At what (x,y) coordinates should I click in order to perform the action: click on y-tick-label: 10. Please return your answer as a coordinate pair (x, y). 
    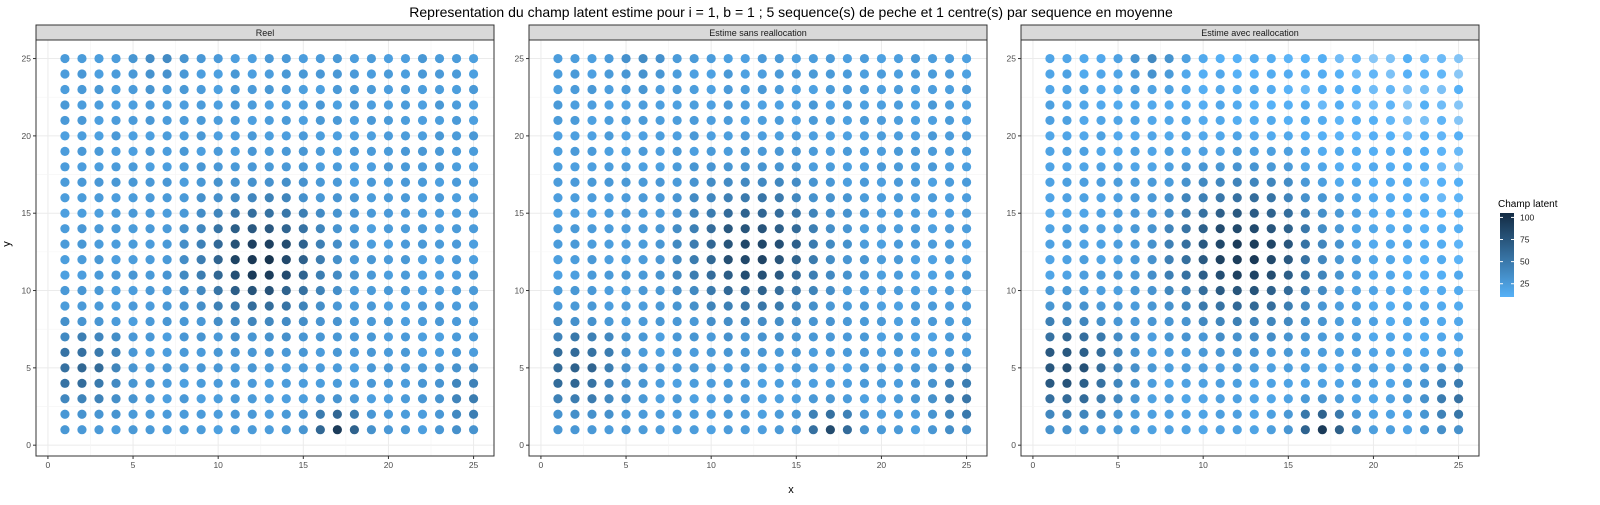
    Looking at the image, I should click on (1012, 291).